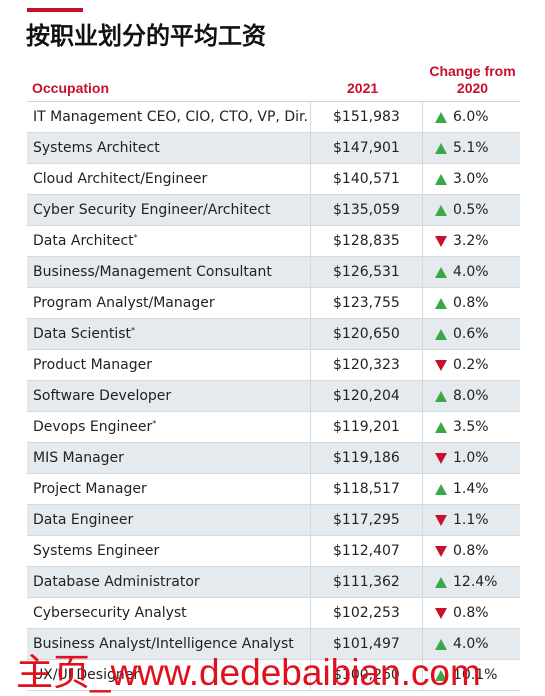  I want to click on title: 按职业划分的平均工资, so click(146, 36).